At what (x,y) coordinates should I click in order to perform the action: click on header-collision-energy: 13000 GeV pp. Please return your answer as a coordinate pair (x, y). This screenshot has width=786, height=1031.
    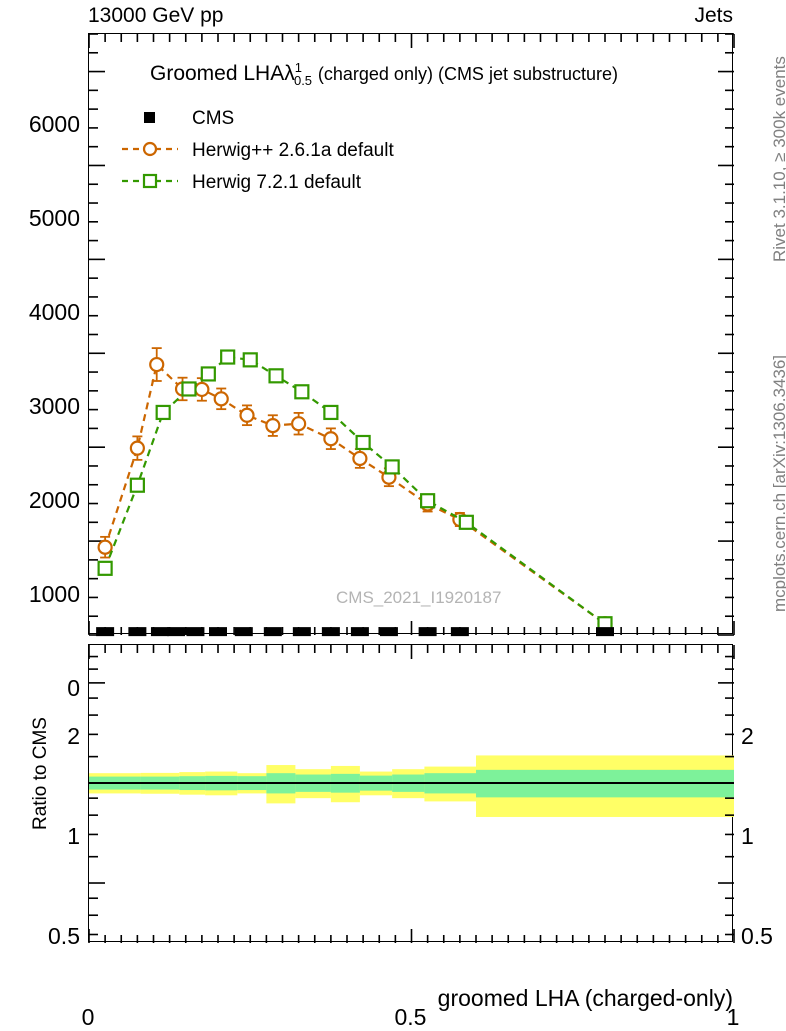
    Looking at the image, I should click on (156, 15).